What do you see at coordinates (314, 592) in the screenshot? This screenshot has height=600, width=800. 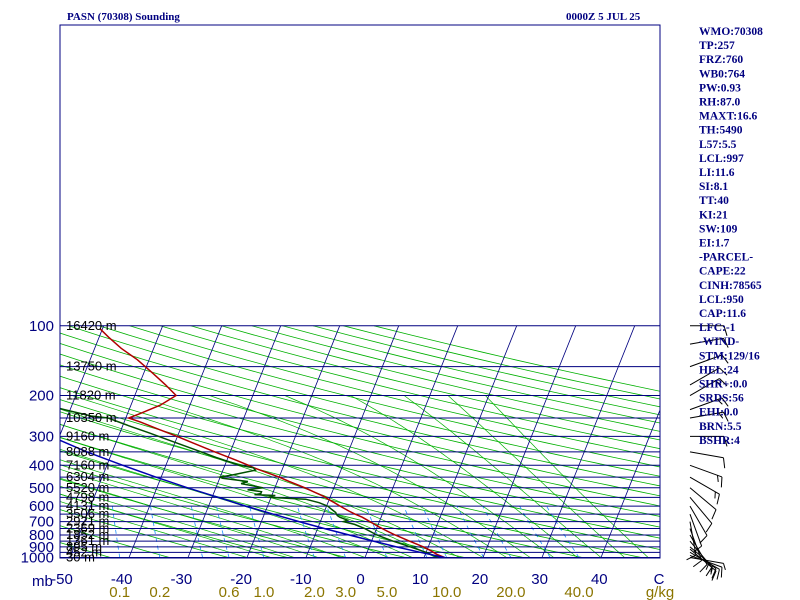 I see `mixing-ratio-tick-label: 2.0` at bounding box center [314, 592].